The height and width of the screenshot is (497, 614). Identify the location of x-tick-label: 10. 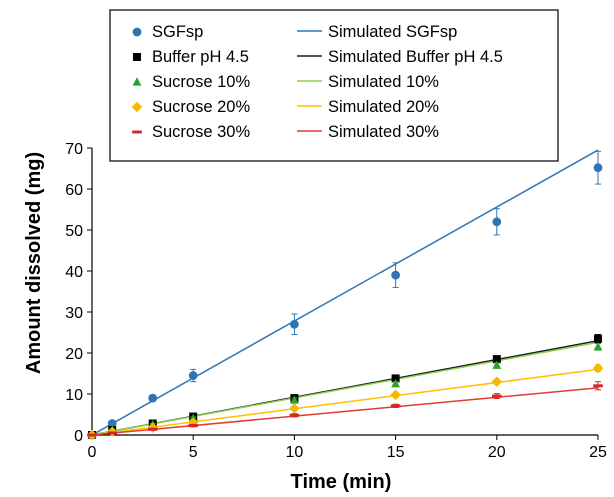
(295, 452).